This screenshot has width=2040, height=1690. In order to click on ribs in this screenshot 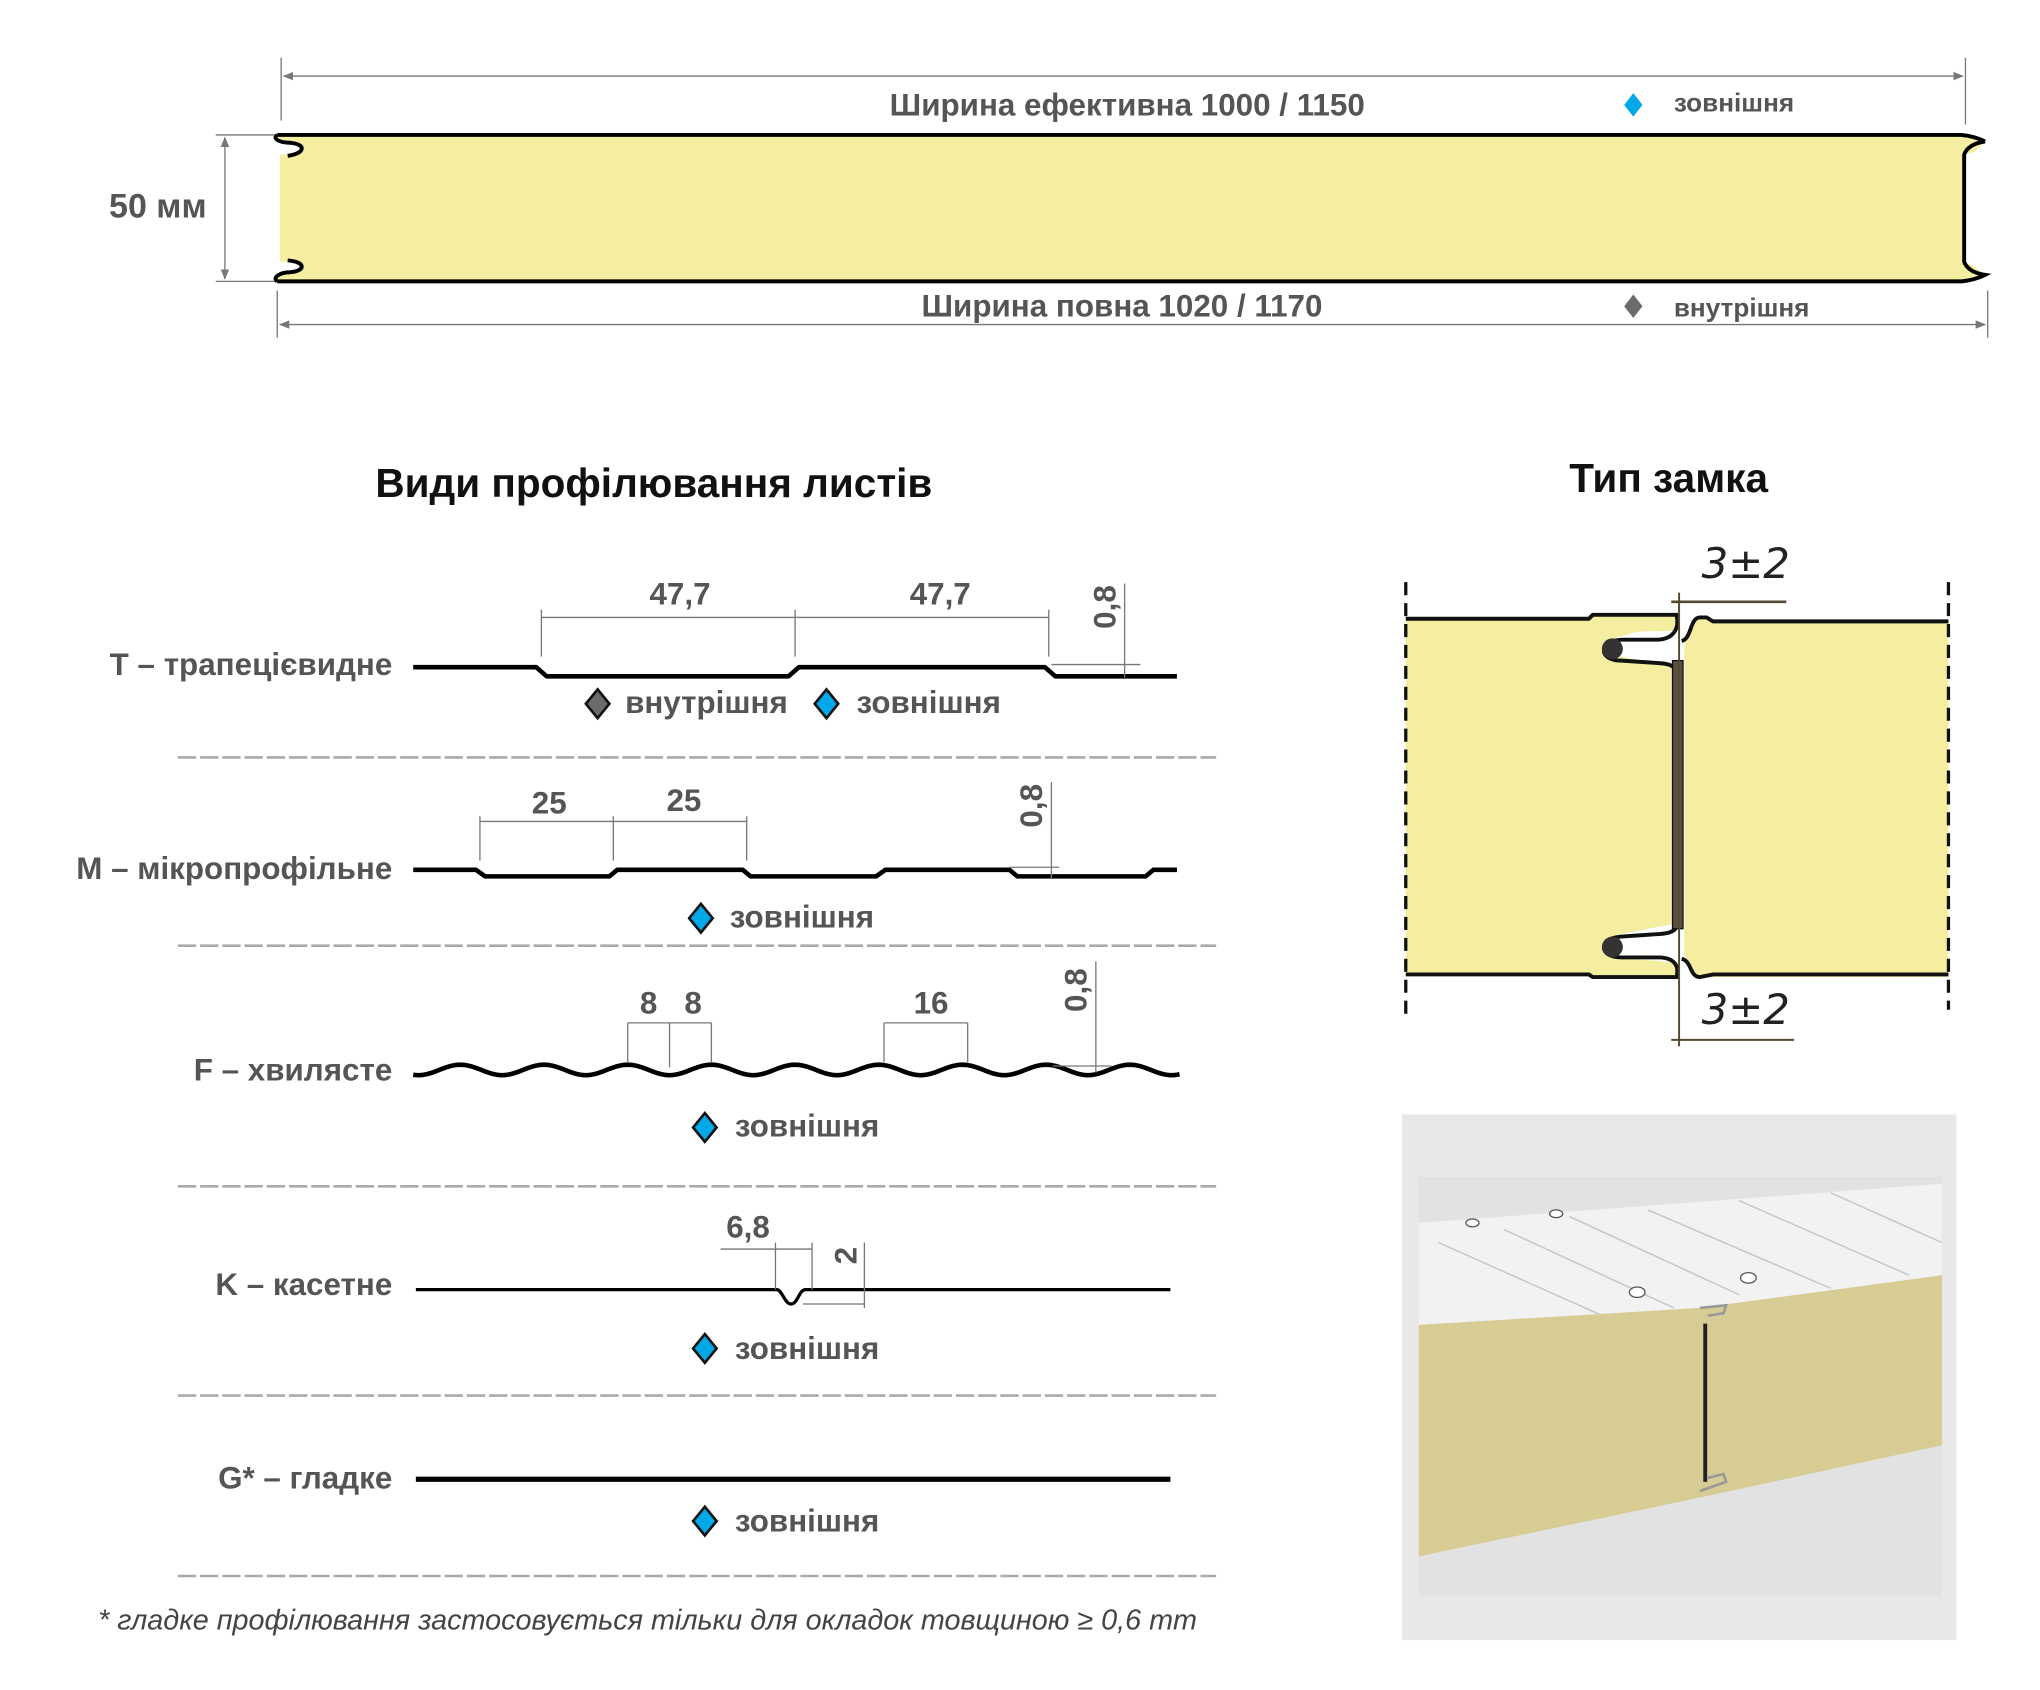, I will do `click(1690, 1256)`.